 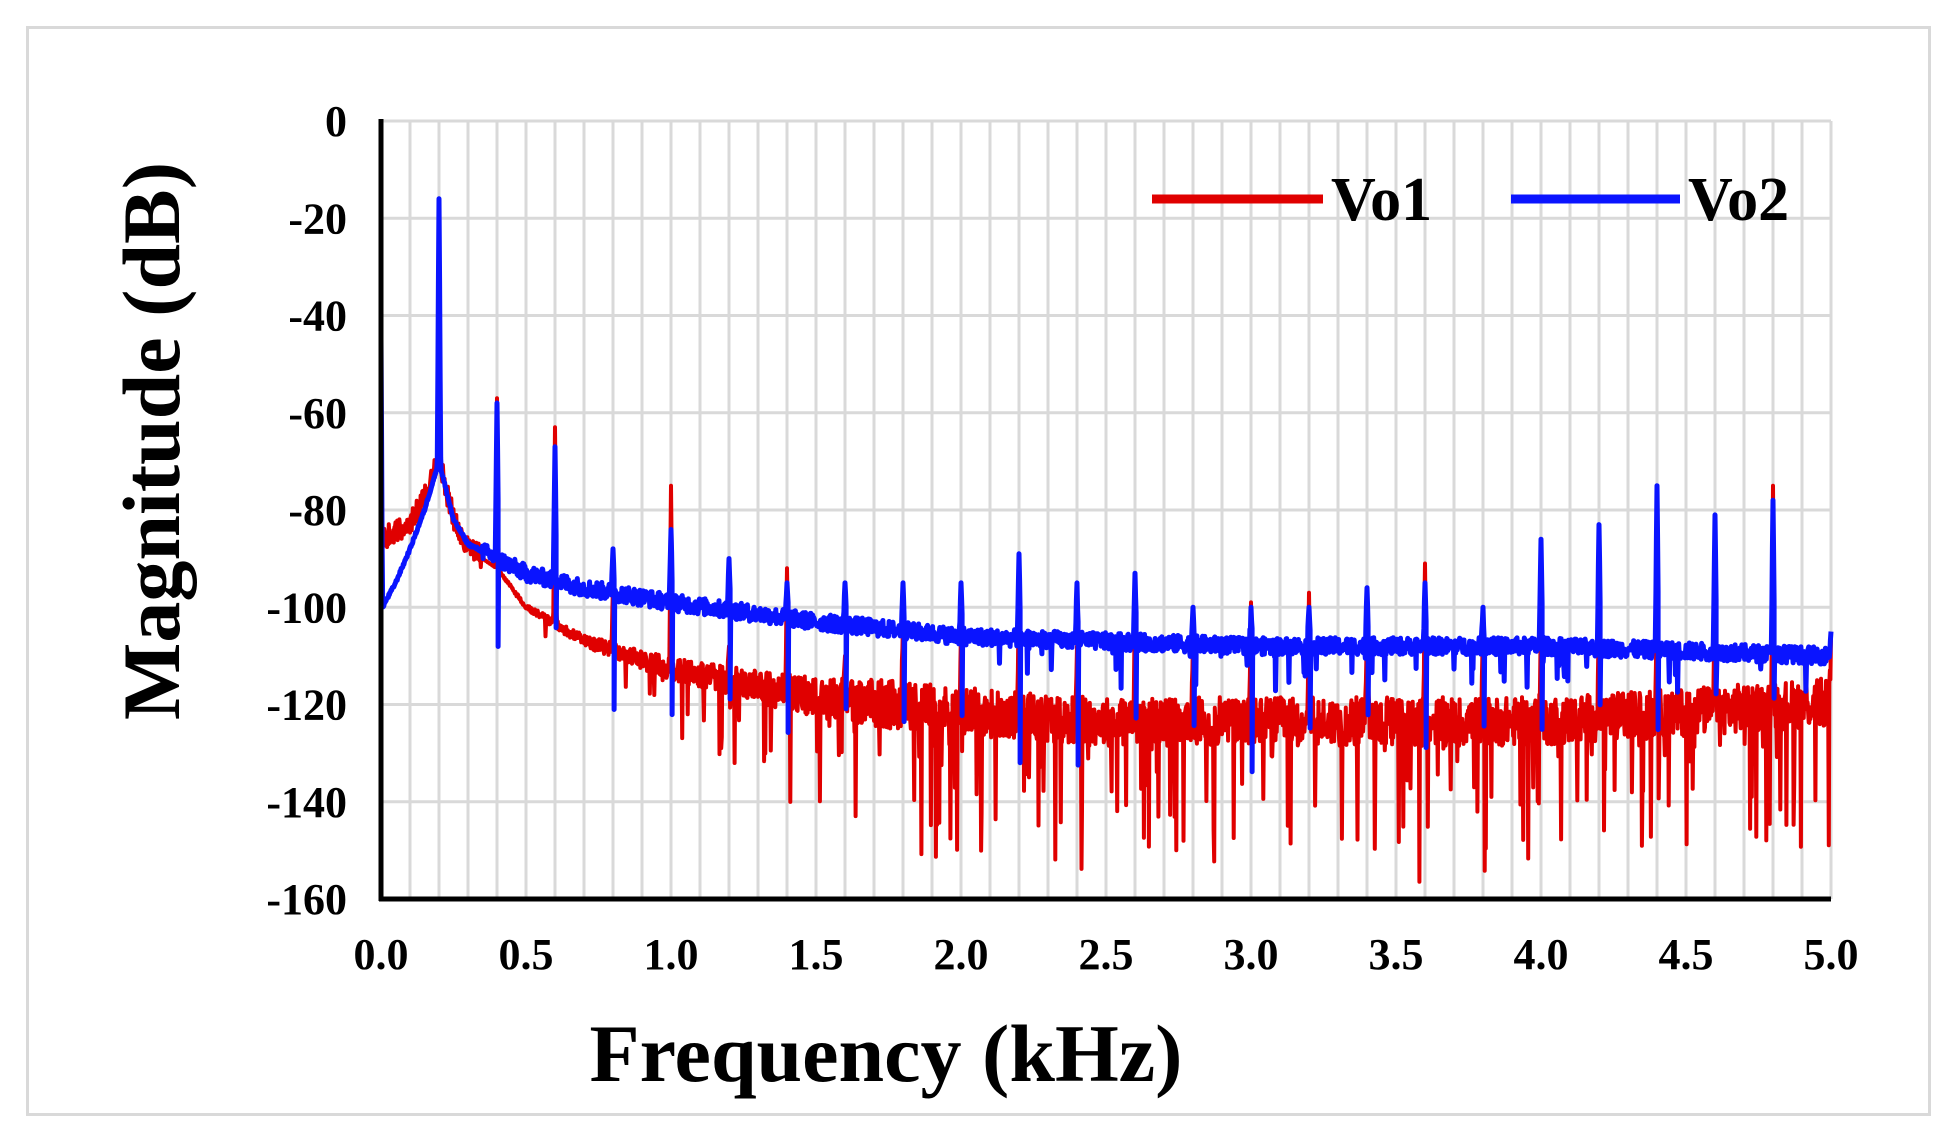 What do you see at coordinates (1251, 954) in the screenshot?
I see `x-tick-label: 3.0` at bounding box center [1251, 954].